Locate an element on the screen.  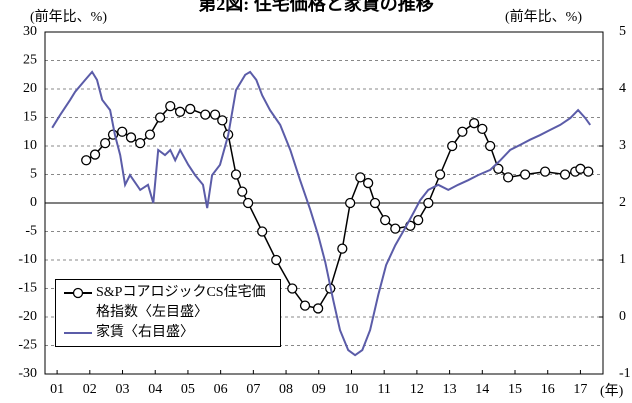
y2-tick-label: 0 is located at coordinates (622, 316).